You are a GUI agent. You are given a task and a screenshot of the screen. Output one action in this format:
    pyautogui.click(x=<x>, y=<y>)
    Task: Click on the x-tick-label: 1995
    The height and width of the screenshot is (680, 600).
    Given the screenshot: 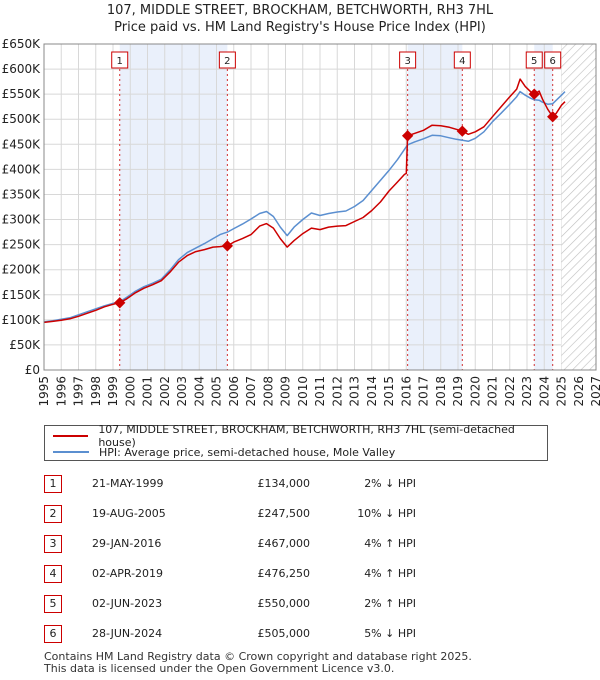 What is the action you would take?
    pyautogui.click(x=44, y=391)
    